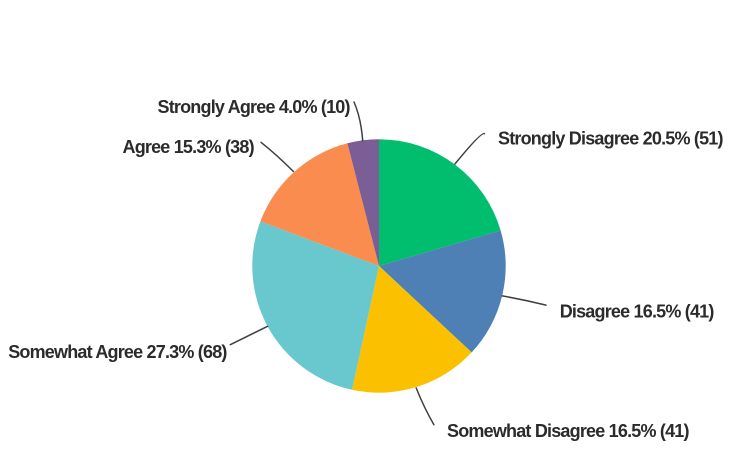 The height and width of the screenshot is (463, 754). Describe the element at coordinates (117, 352) in the screenshot. I see `svg-text: Somewhat Agree 27.3% (68)` at that location.